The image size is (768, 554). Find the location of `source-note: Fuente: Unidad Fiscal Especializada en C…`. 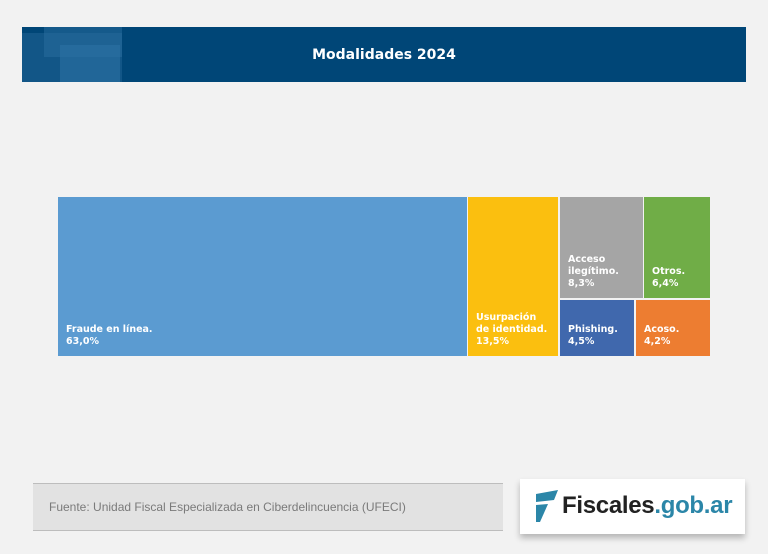

source-note: Fuente: Unidad Fiscal Especializada en C… is located at coordinates (268, 507).